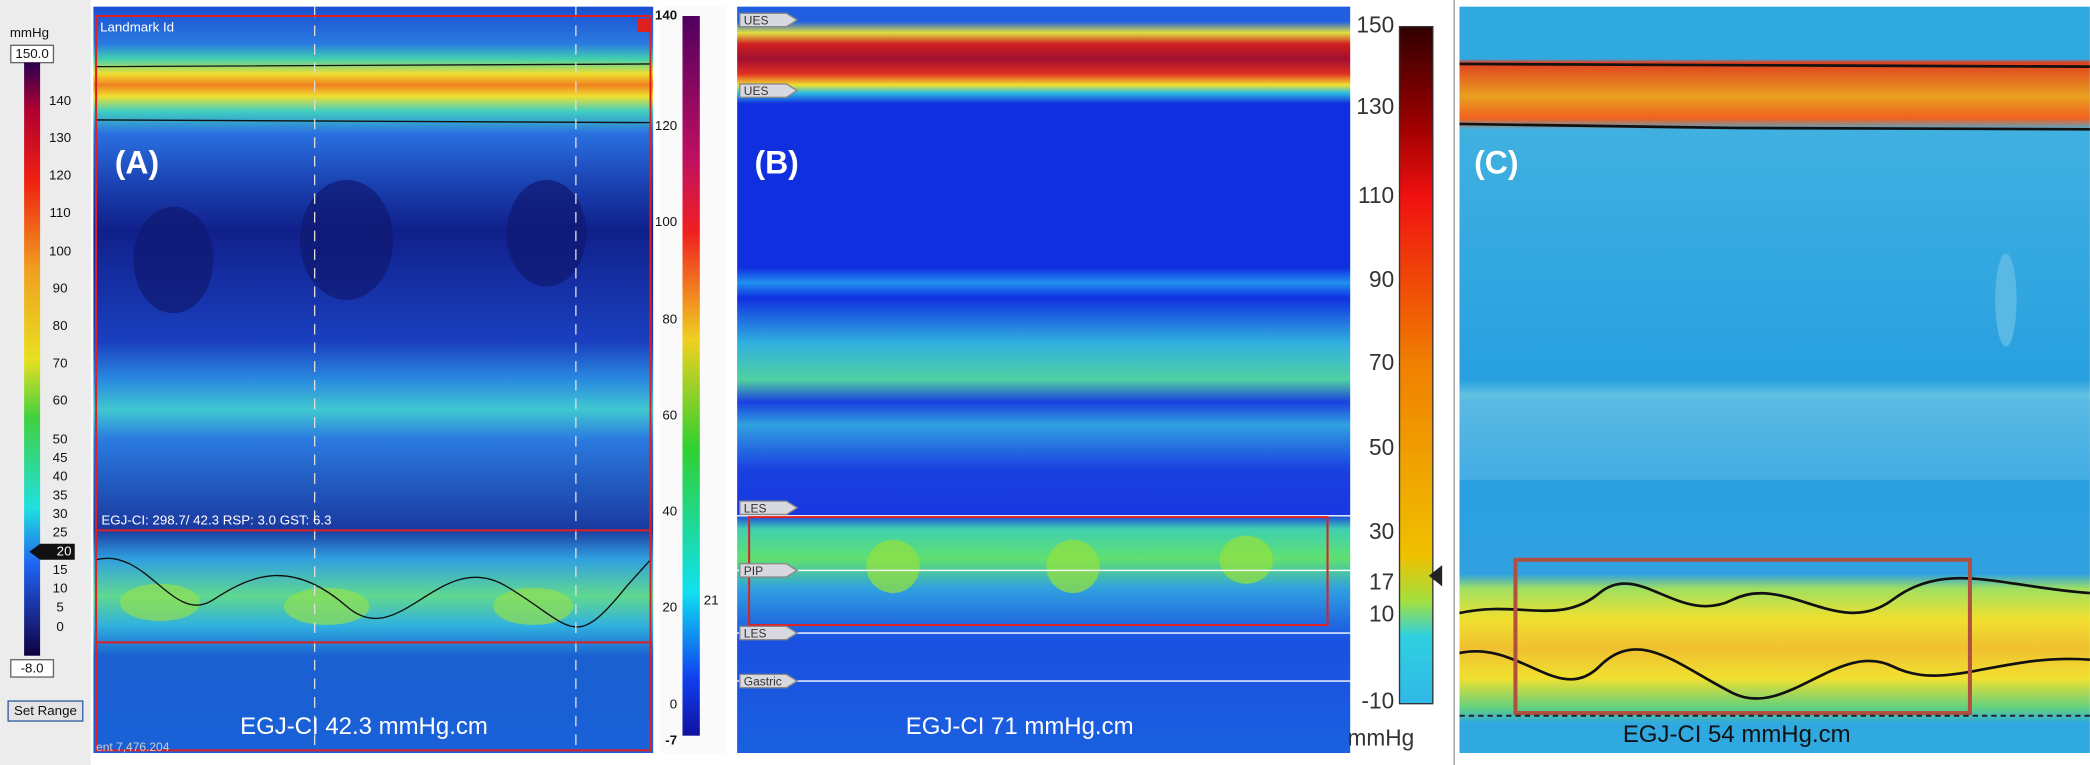  What do you see at coordinates (644, 25) in the screenshot?
I see `close` at bounding box center [644, 25].